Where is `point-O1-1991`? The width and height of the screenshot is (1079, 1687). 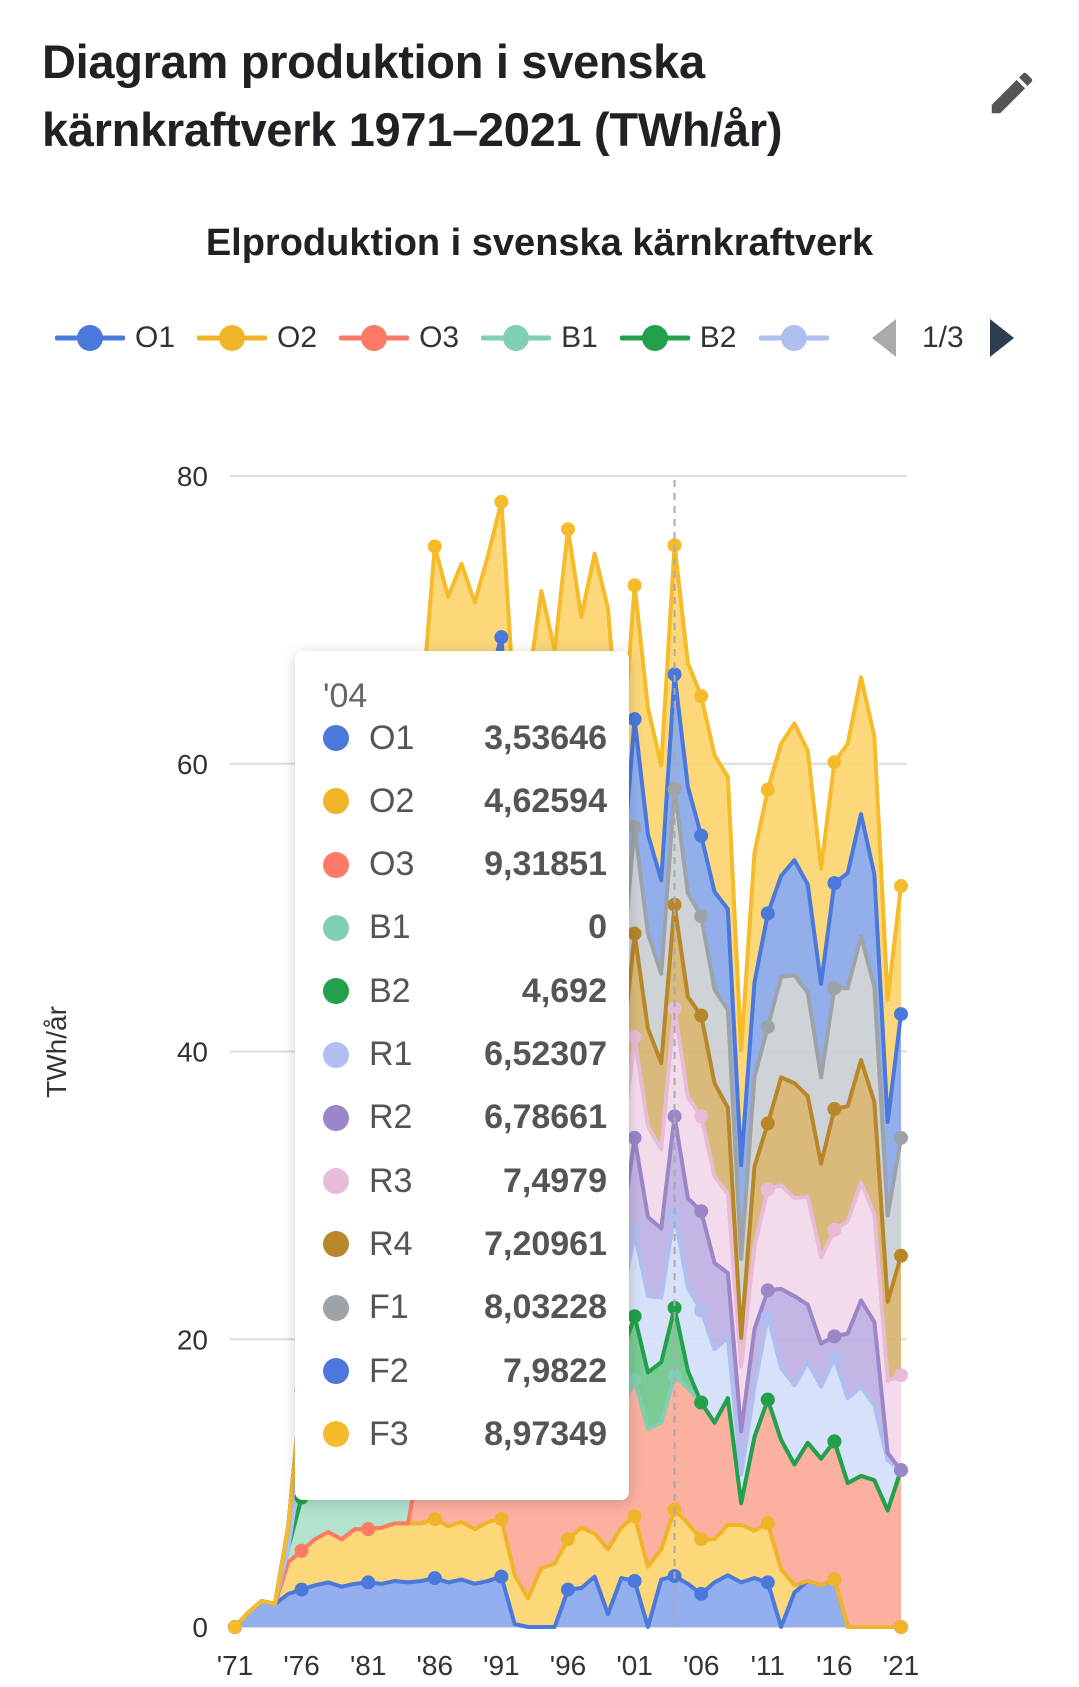
point-O1-1991 is located at coordinates (501, 1576).